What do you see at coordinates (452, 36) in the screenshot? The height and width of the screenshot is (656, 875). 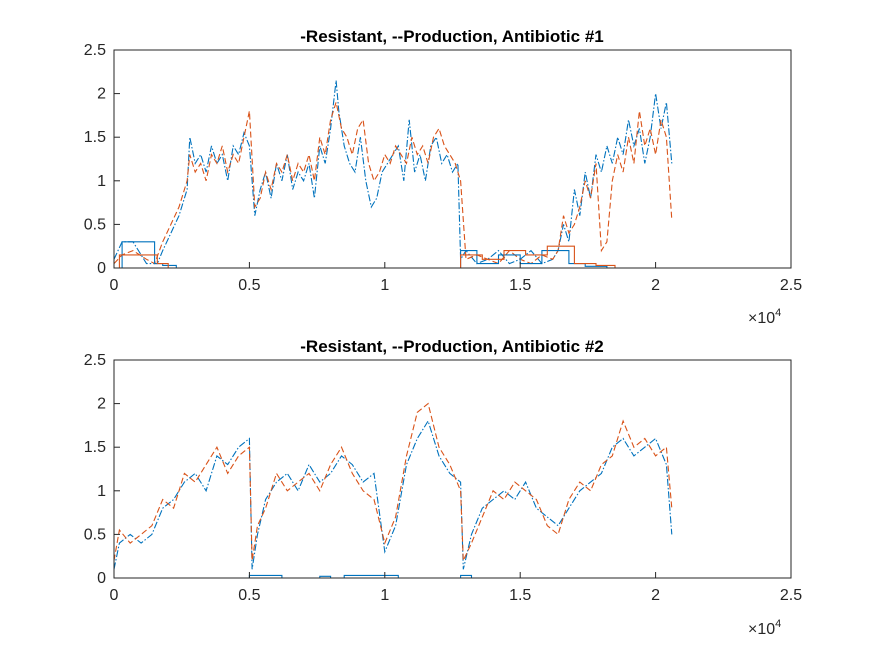 I see `subplot-1-title: -Resistant, --Production, Antibiotic #1` at bounding box center [452, 36].